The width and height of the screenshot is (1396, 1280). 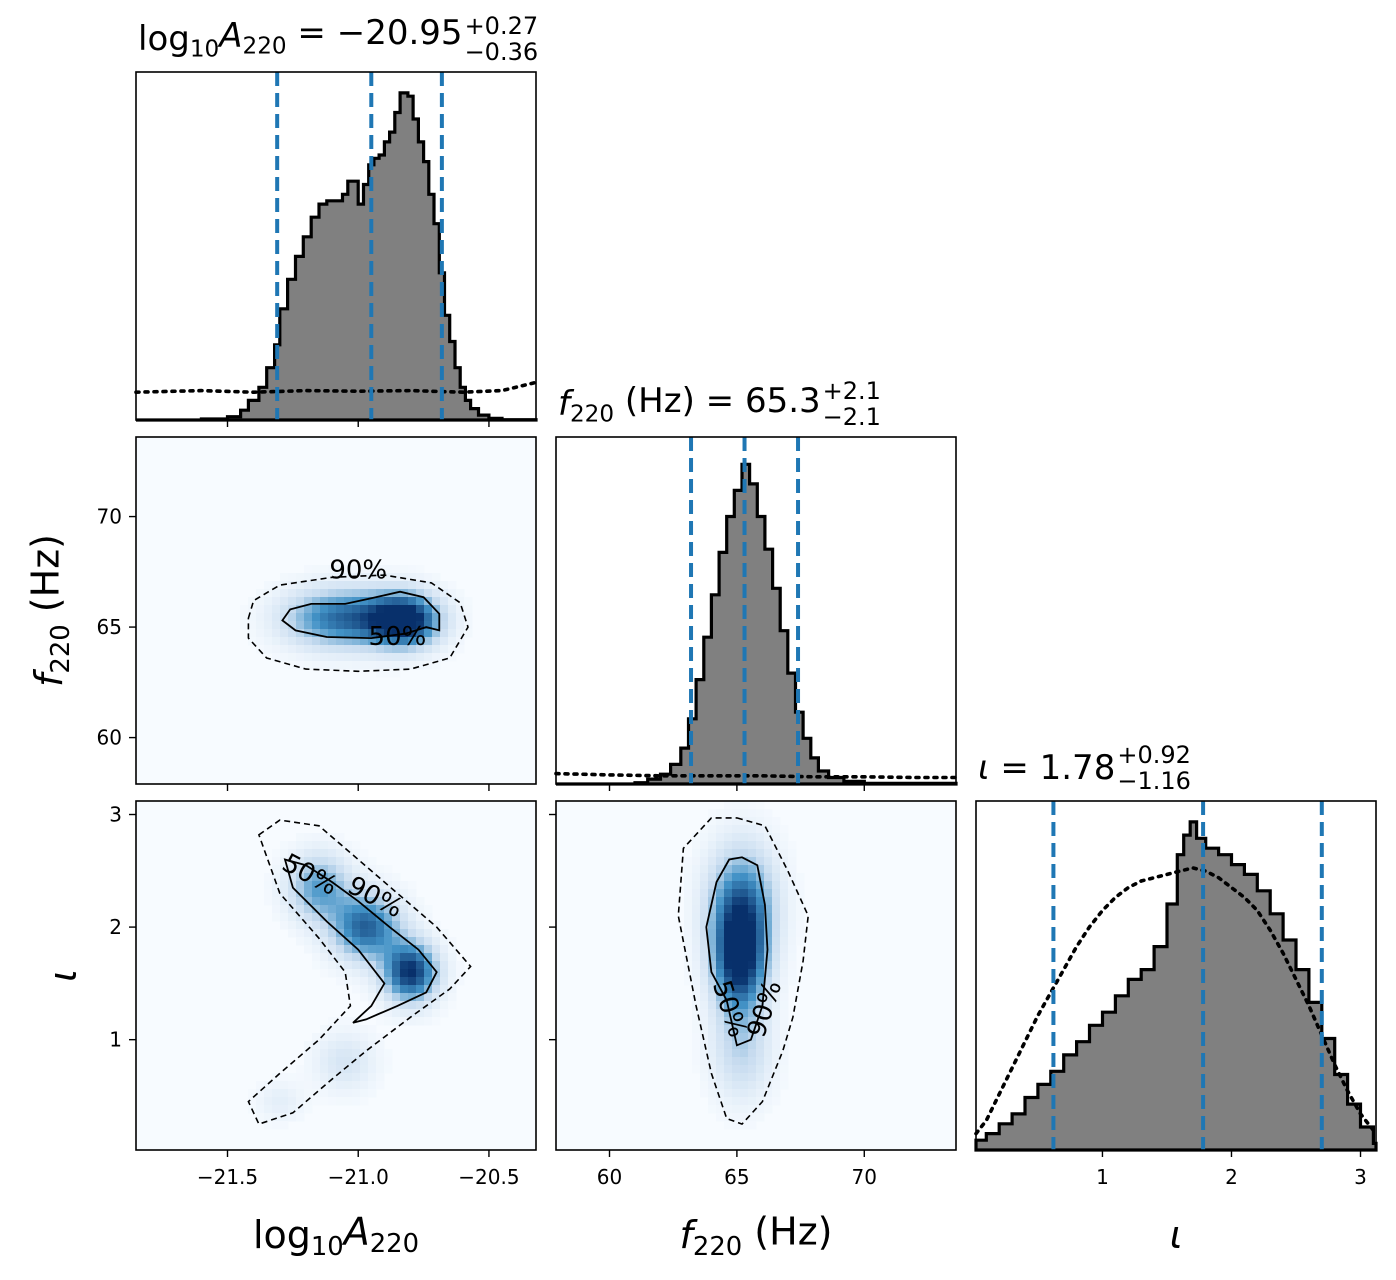 What do you see at coordinates (609, 1177) in the screenshot?
I see `joint-f220-iota-xtick-label-0: 60` at bounding box center [609, 1177].